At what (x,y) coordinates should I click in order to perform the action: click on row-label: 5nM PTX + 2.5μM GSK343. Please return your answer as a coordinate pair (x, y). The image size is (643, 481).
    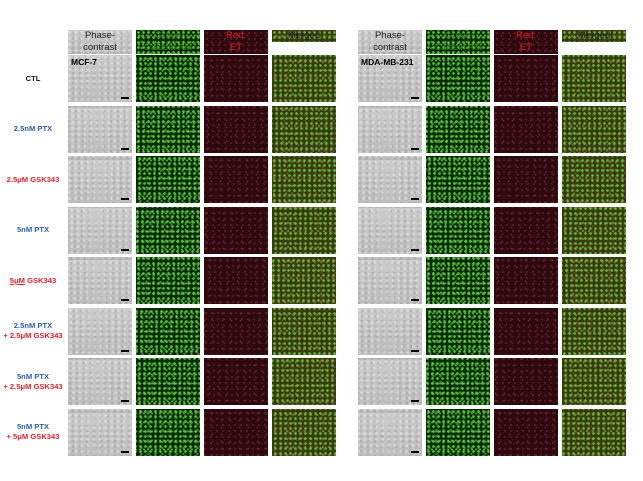
    Looking at the image, I should click on (33, 382).